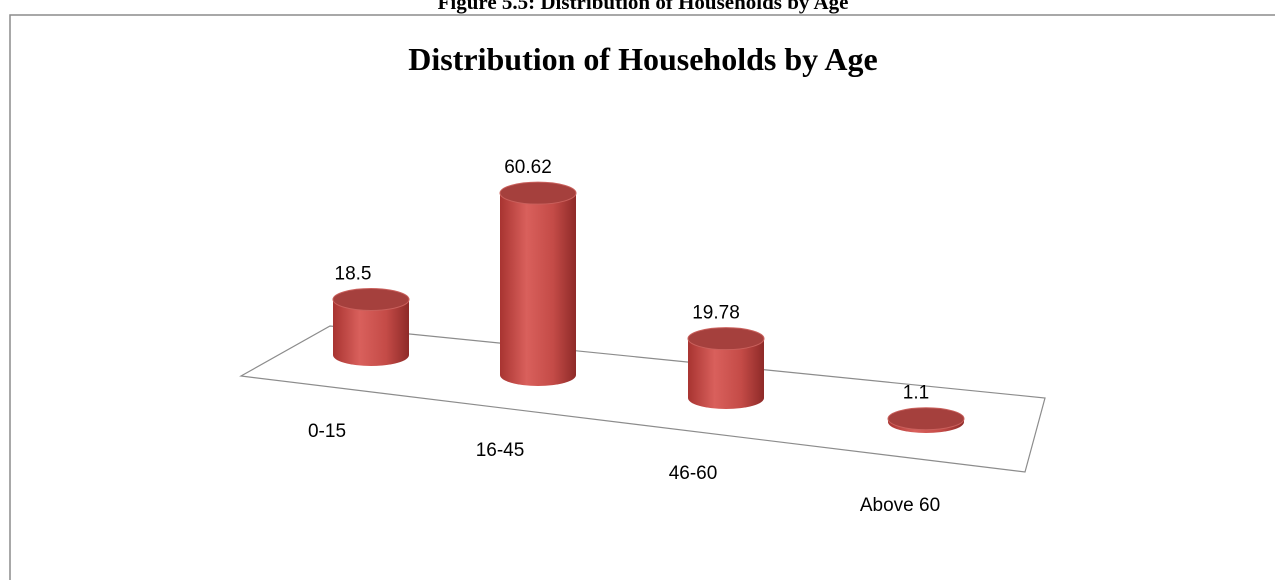 Image resolution: width=1275 pixels, height=580 pixels. I want to click on data-label: 60.62, so click(528, 167).